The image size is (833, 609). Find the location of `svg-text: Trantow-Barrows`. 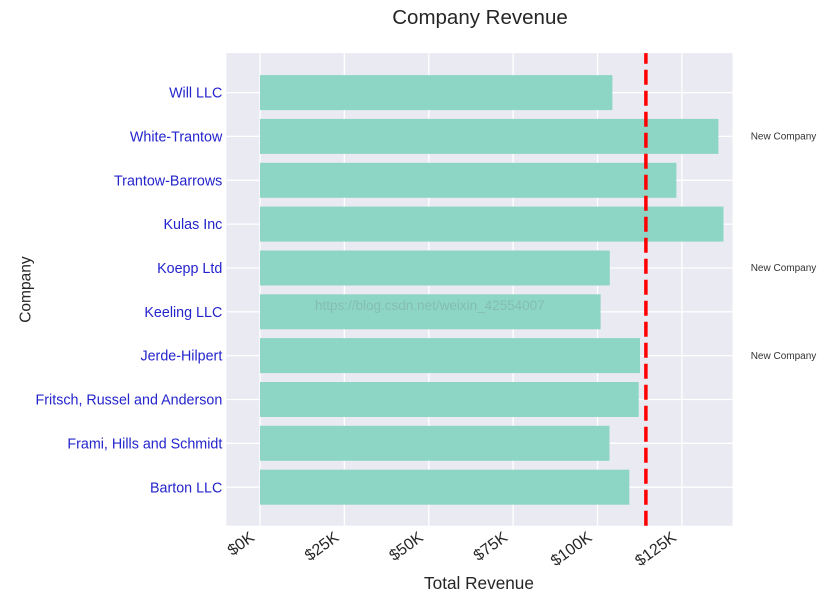

svg-text: Trantow-Barrows is located at coordinates (168, 181).